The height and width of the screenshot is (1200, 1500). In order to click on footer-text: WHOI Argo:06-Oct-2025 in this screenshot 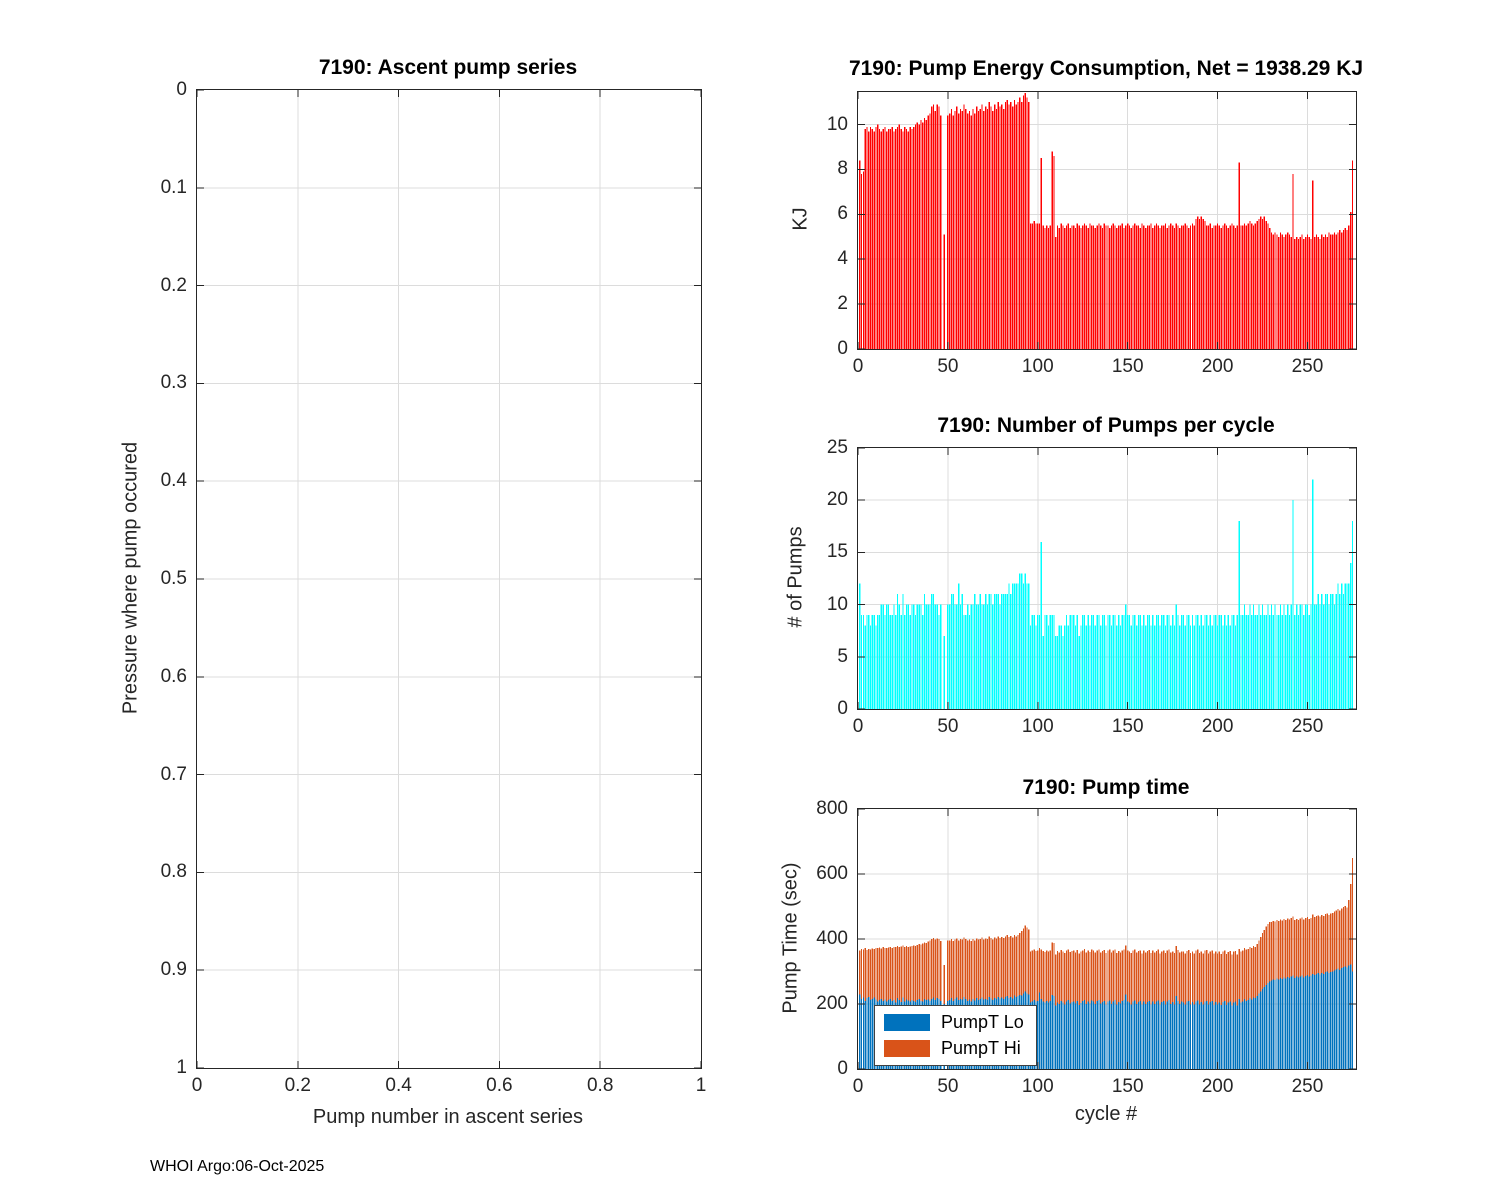, I will do `click(237, 1166)`.